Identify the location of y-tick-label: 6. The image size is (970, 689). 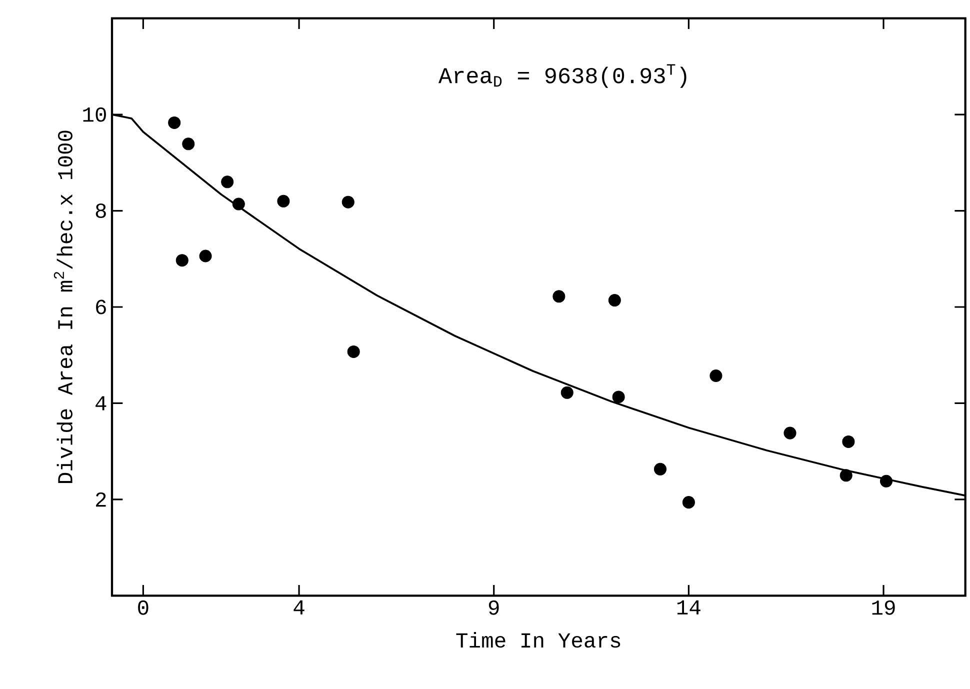
(101, 307).